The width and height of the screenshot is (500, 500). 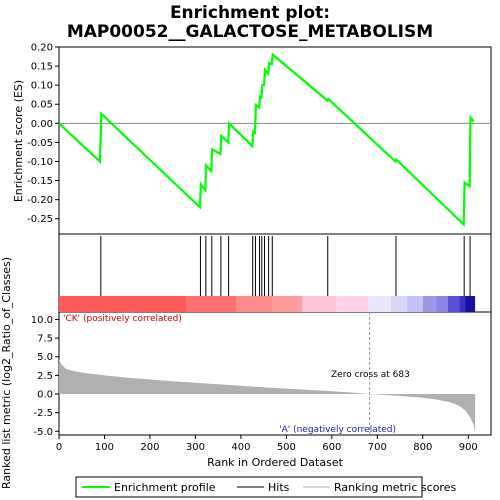 What do you see at coordinates (42, 48) in the screenshot?
I see `es-y-tick-label: 0.20` at bounding box center [42, 48].